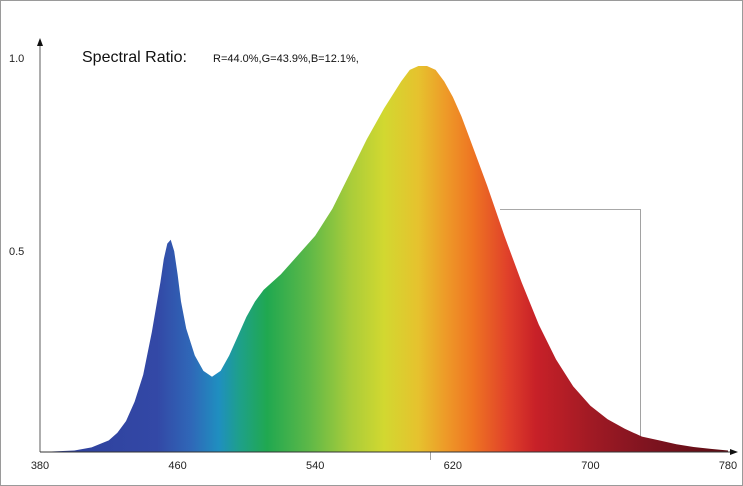 The height and width of the screenshot is (486, 743). I want to click on x-tick-label: 460, so click(177, 466).